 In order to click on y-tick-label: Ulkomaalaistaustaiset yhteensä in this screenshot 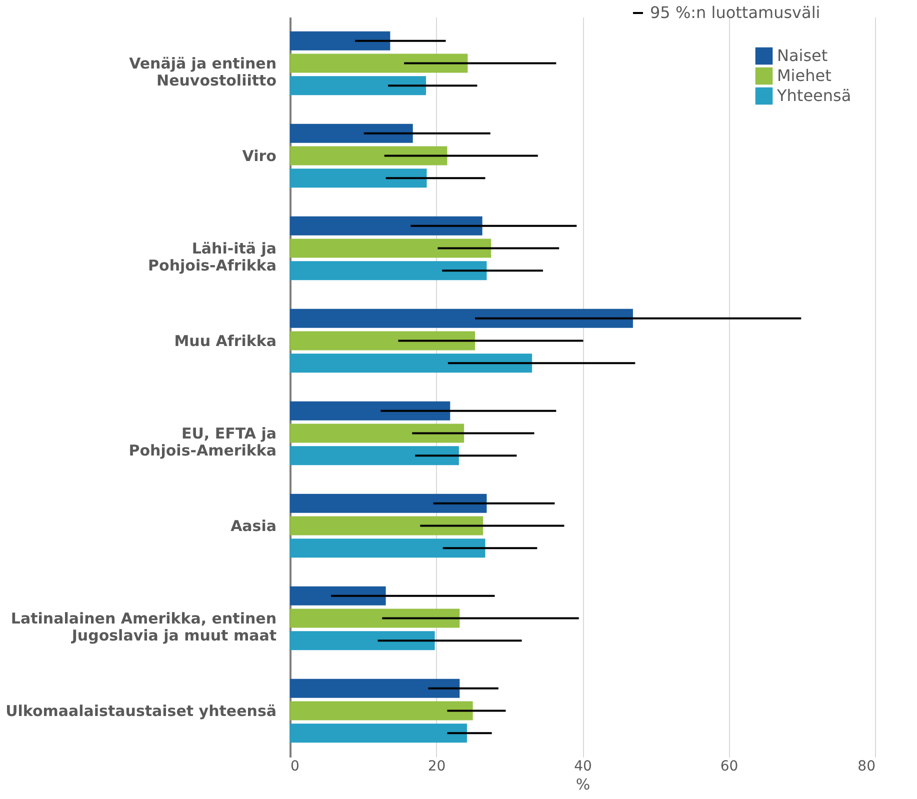, I will do `click(141, 711)`.